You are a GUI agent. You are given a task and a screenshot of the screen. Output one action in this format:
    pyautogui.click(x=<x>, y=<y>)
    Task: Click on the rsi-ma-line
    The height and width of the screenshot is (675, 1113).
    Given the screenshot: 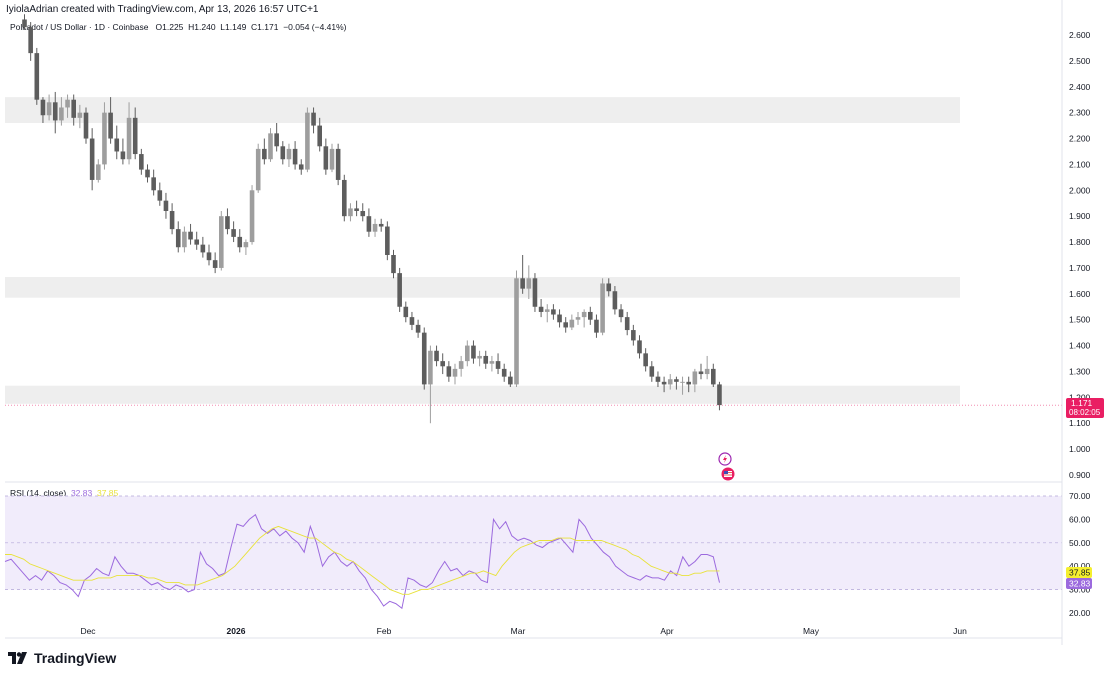 What is the action you would take?
    pyautogui.click(x=362, y=560)
    